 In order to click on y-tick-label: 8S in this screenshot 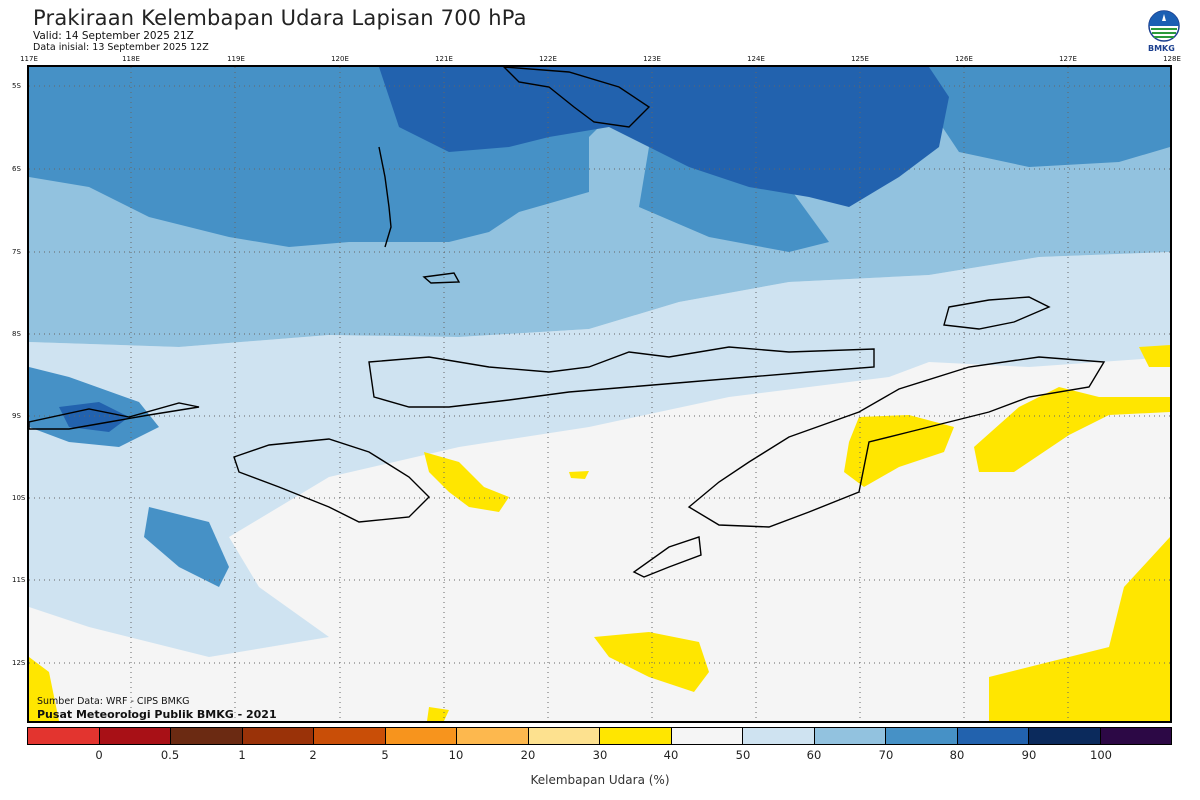, I will do `click(16, 334)`.